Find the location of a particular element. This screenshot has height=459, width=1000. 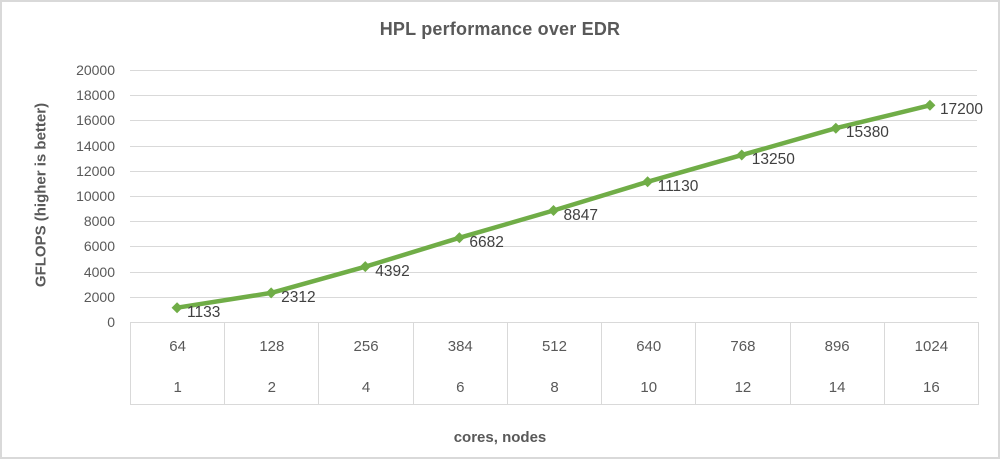

category-cell: 512 8 is located at coordinates (553, 363).